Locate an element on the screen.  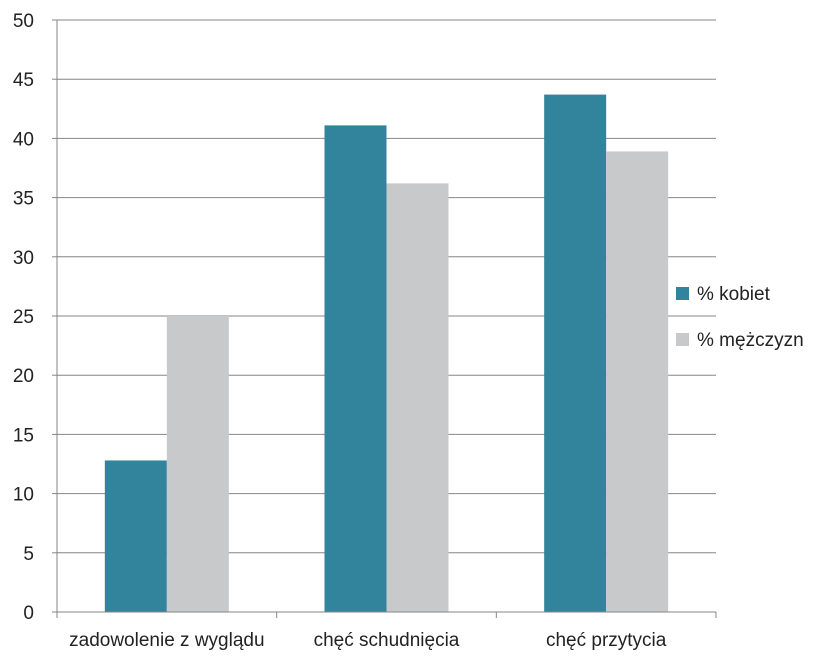
y-tick-label: 50 is located at coordinates (23, 21).